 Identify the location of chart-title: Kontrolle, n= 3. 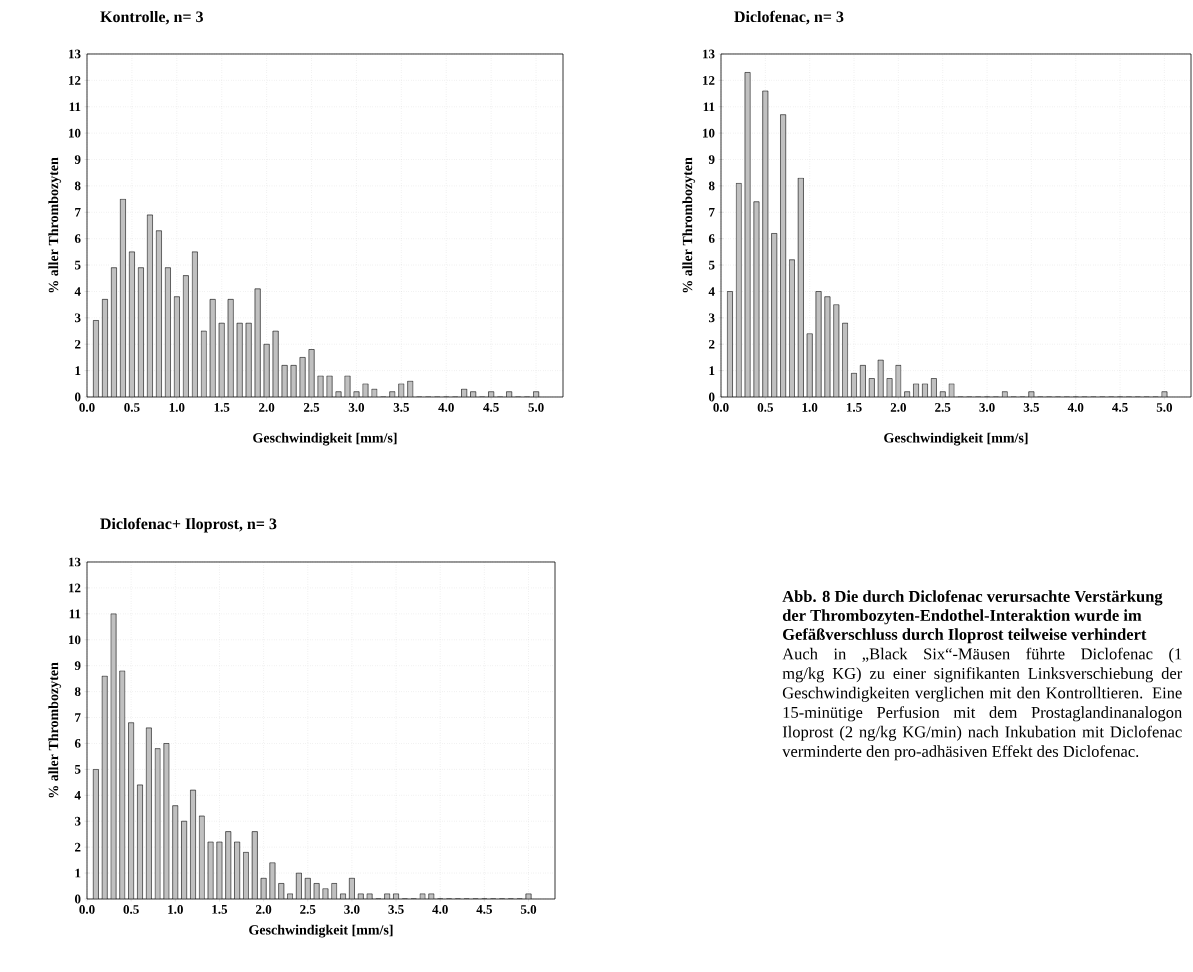
(151, 17).